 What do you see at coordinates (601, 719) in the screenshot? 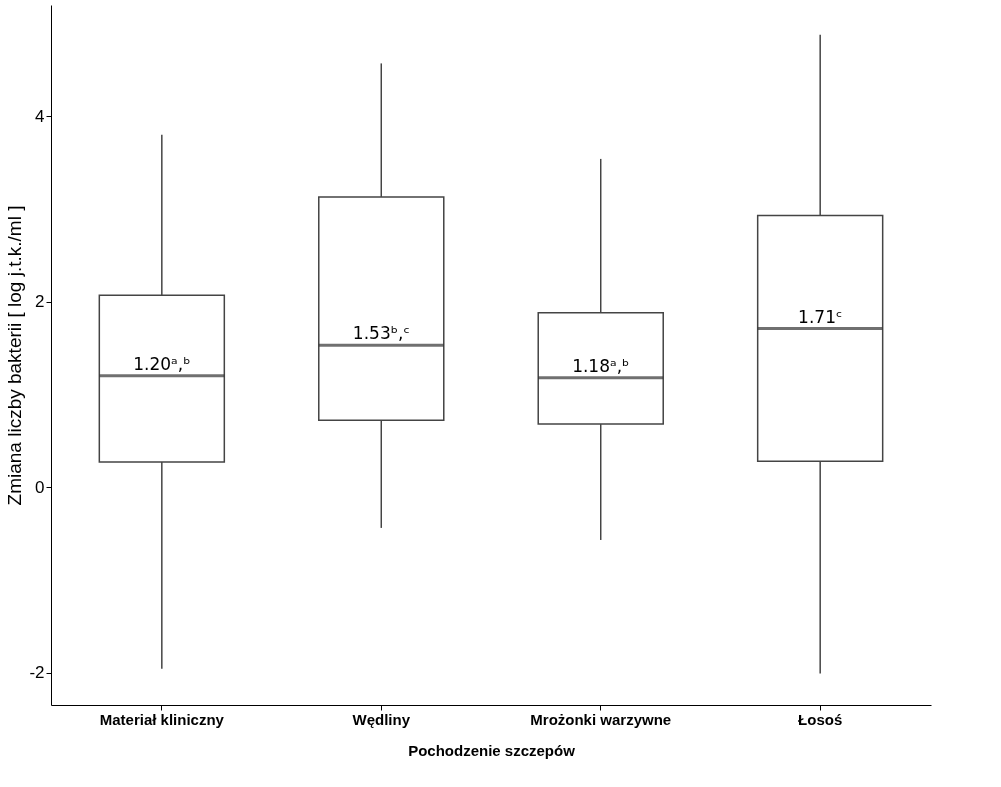
I see `x-tick-label: Mrożonki warzywne` at bounding box center [601, 719].